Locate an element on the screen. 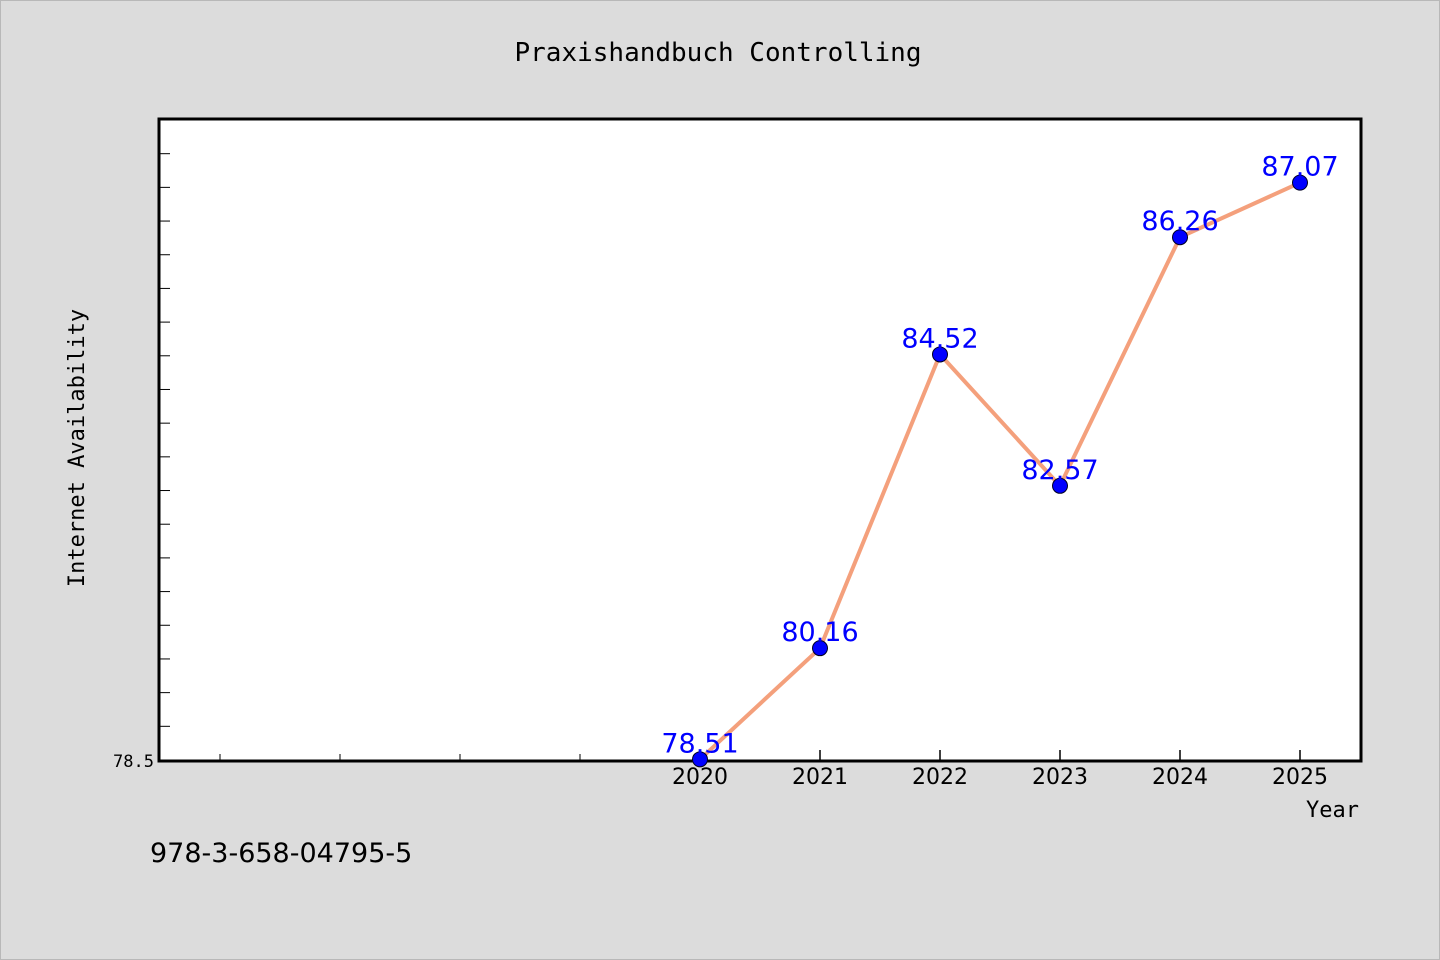 This screenshot has height=960, width=1440. isbn-label: 978-3-658-04795-5 is located at coordinates (281, 853).